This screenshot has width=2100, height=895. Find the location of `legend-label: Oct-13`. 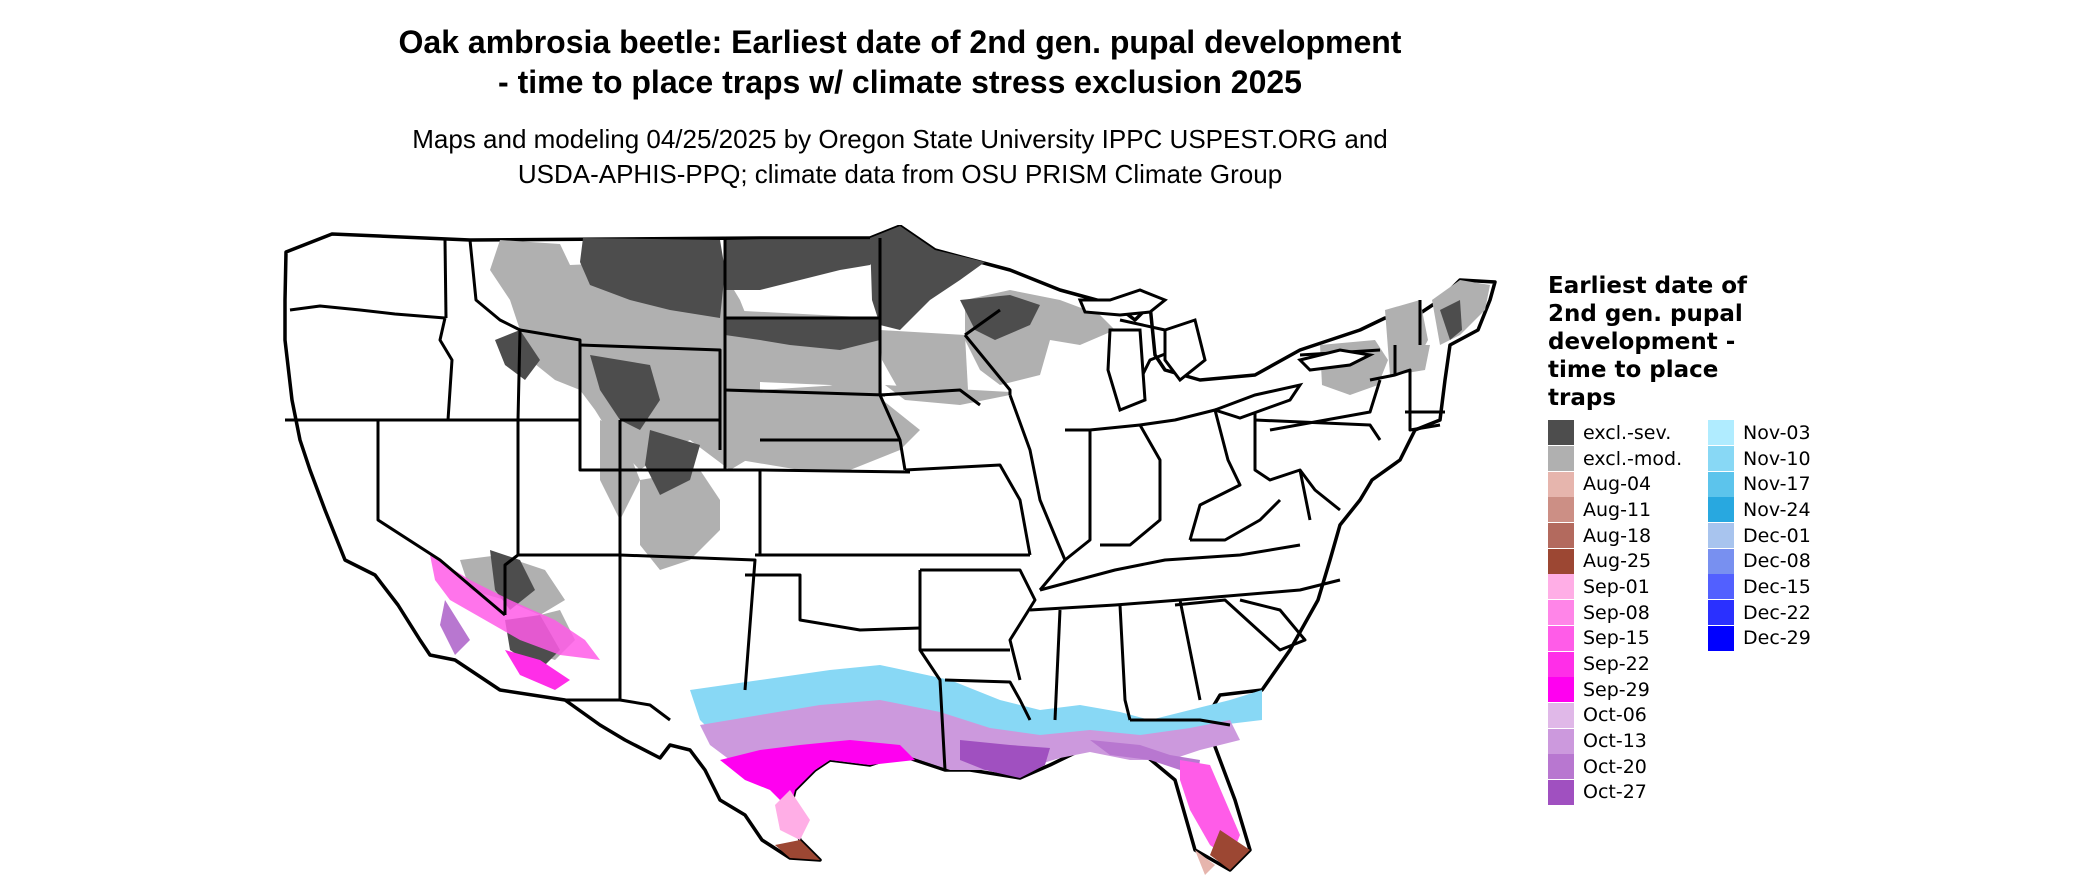

legend-label: Oct-13 is located at coordinates (1615, 741).